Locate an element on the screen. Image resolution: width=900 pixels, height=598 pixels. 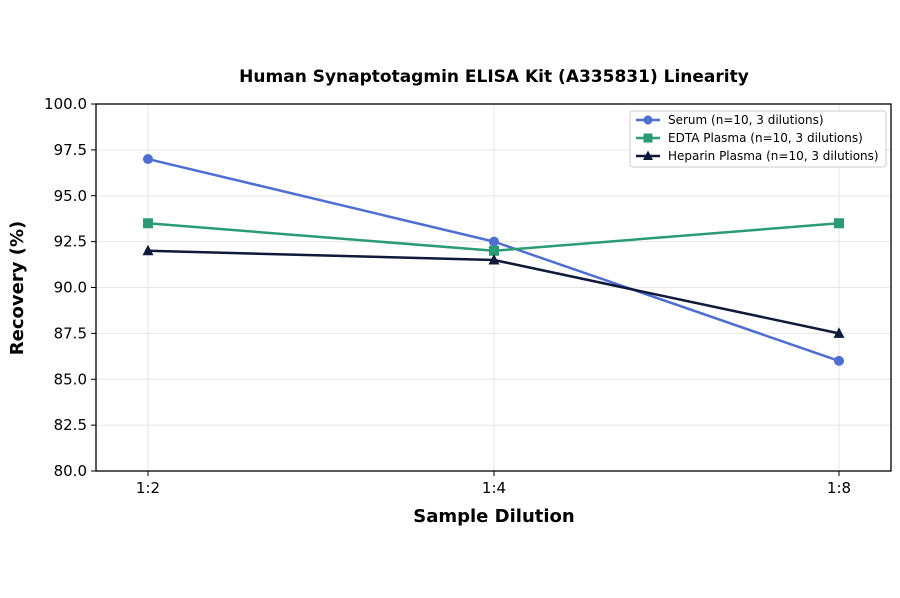
y-tick-label: 100.0 is located at coordinates (65, 104).